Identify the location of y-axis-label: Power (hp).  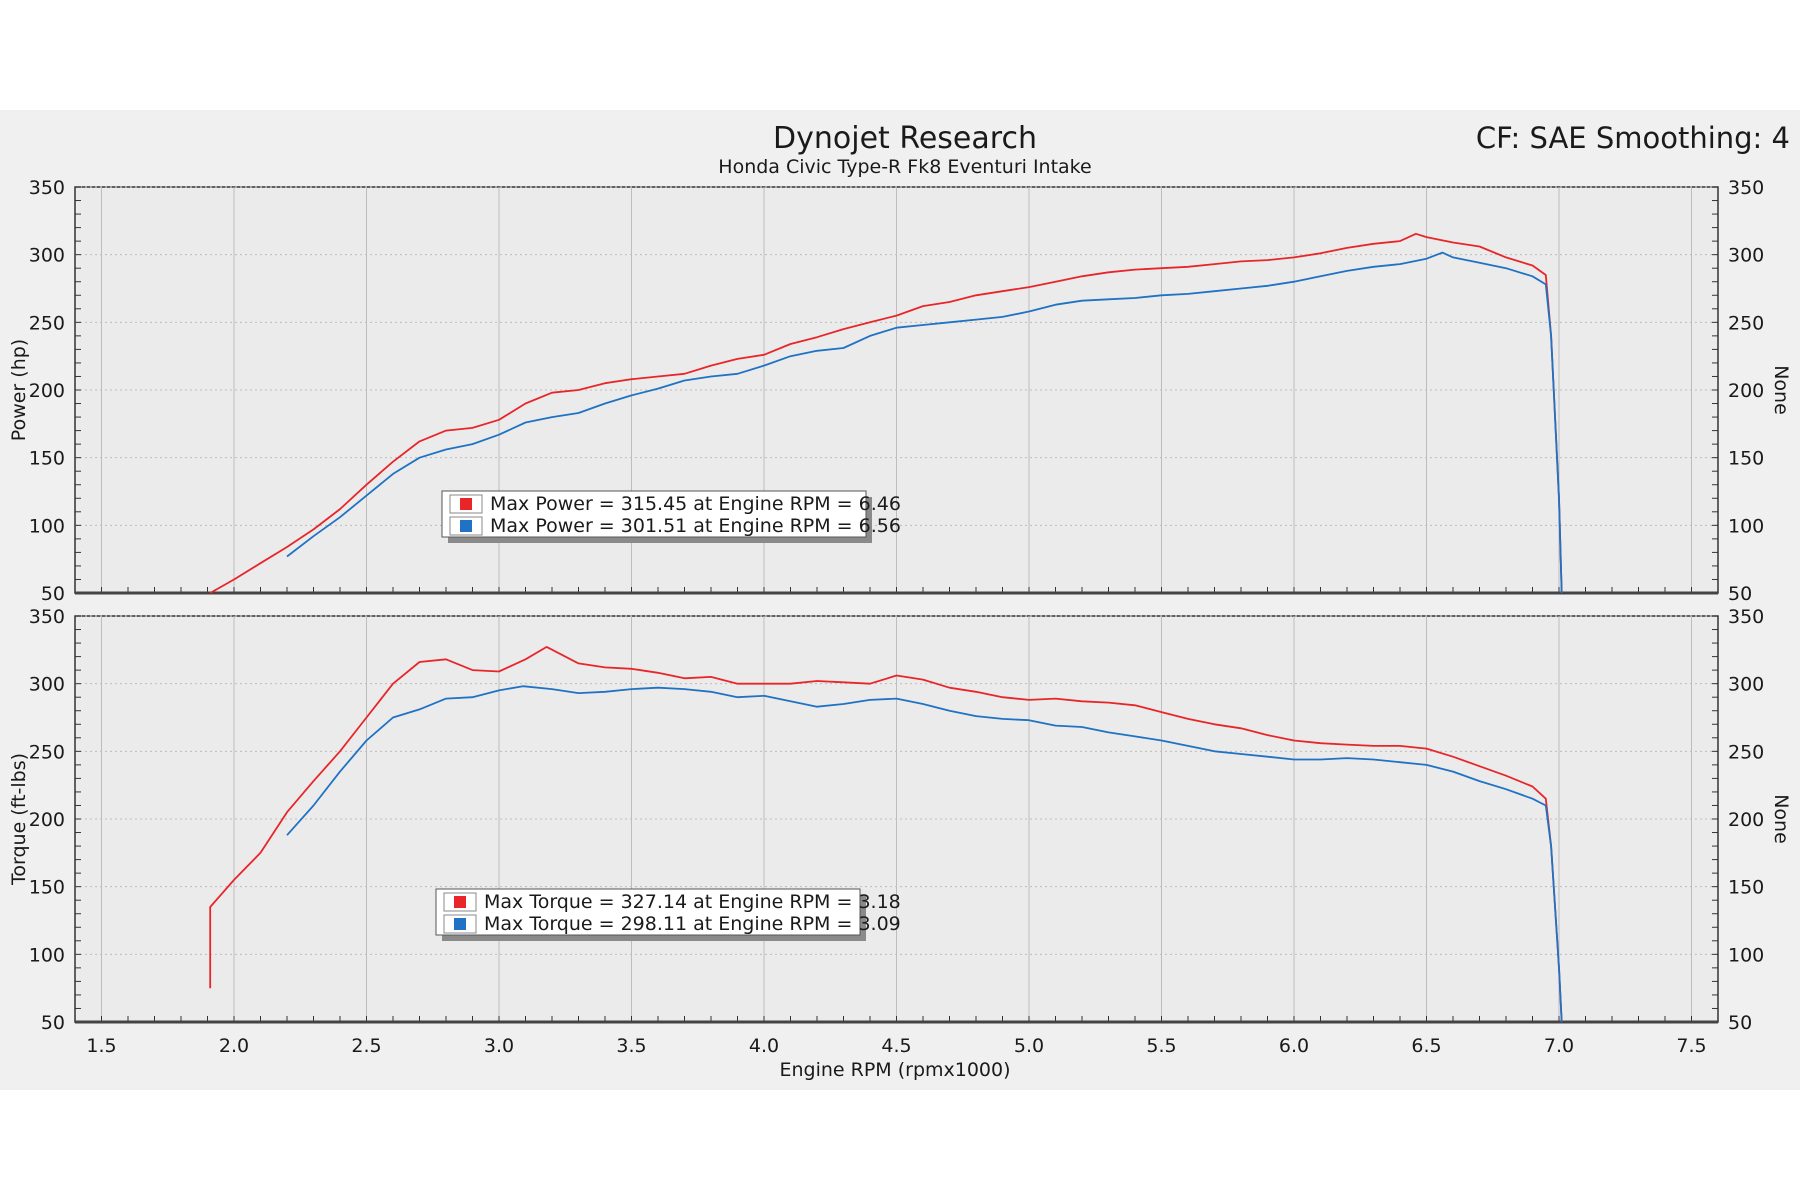
(19, 390).